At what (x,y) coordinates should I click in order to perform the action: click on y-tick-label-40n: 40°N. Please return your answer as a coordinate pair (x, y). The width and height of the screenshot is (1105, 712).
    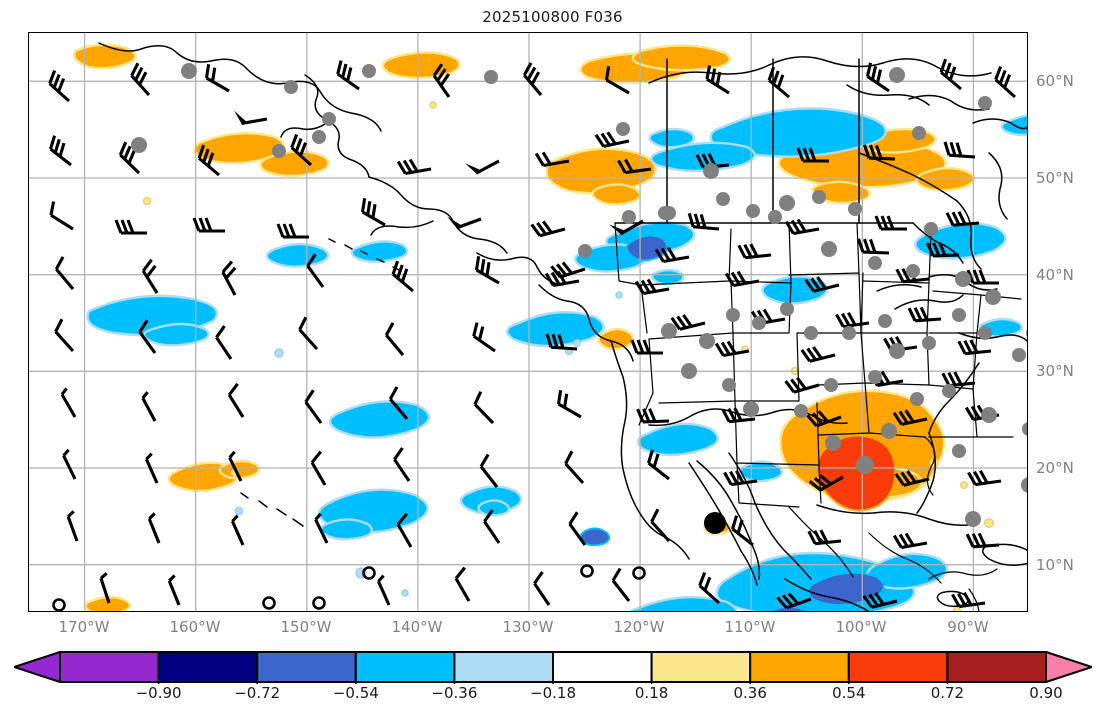
    Looking at the image, I should click on (1055, 275).